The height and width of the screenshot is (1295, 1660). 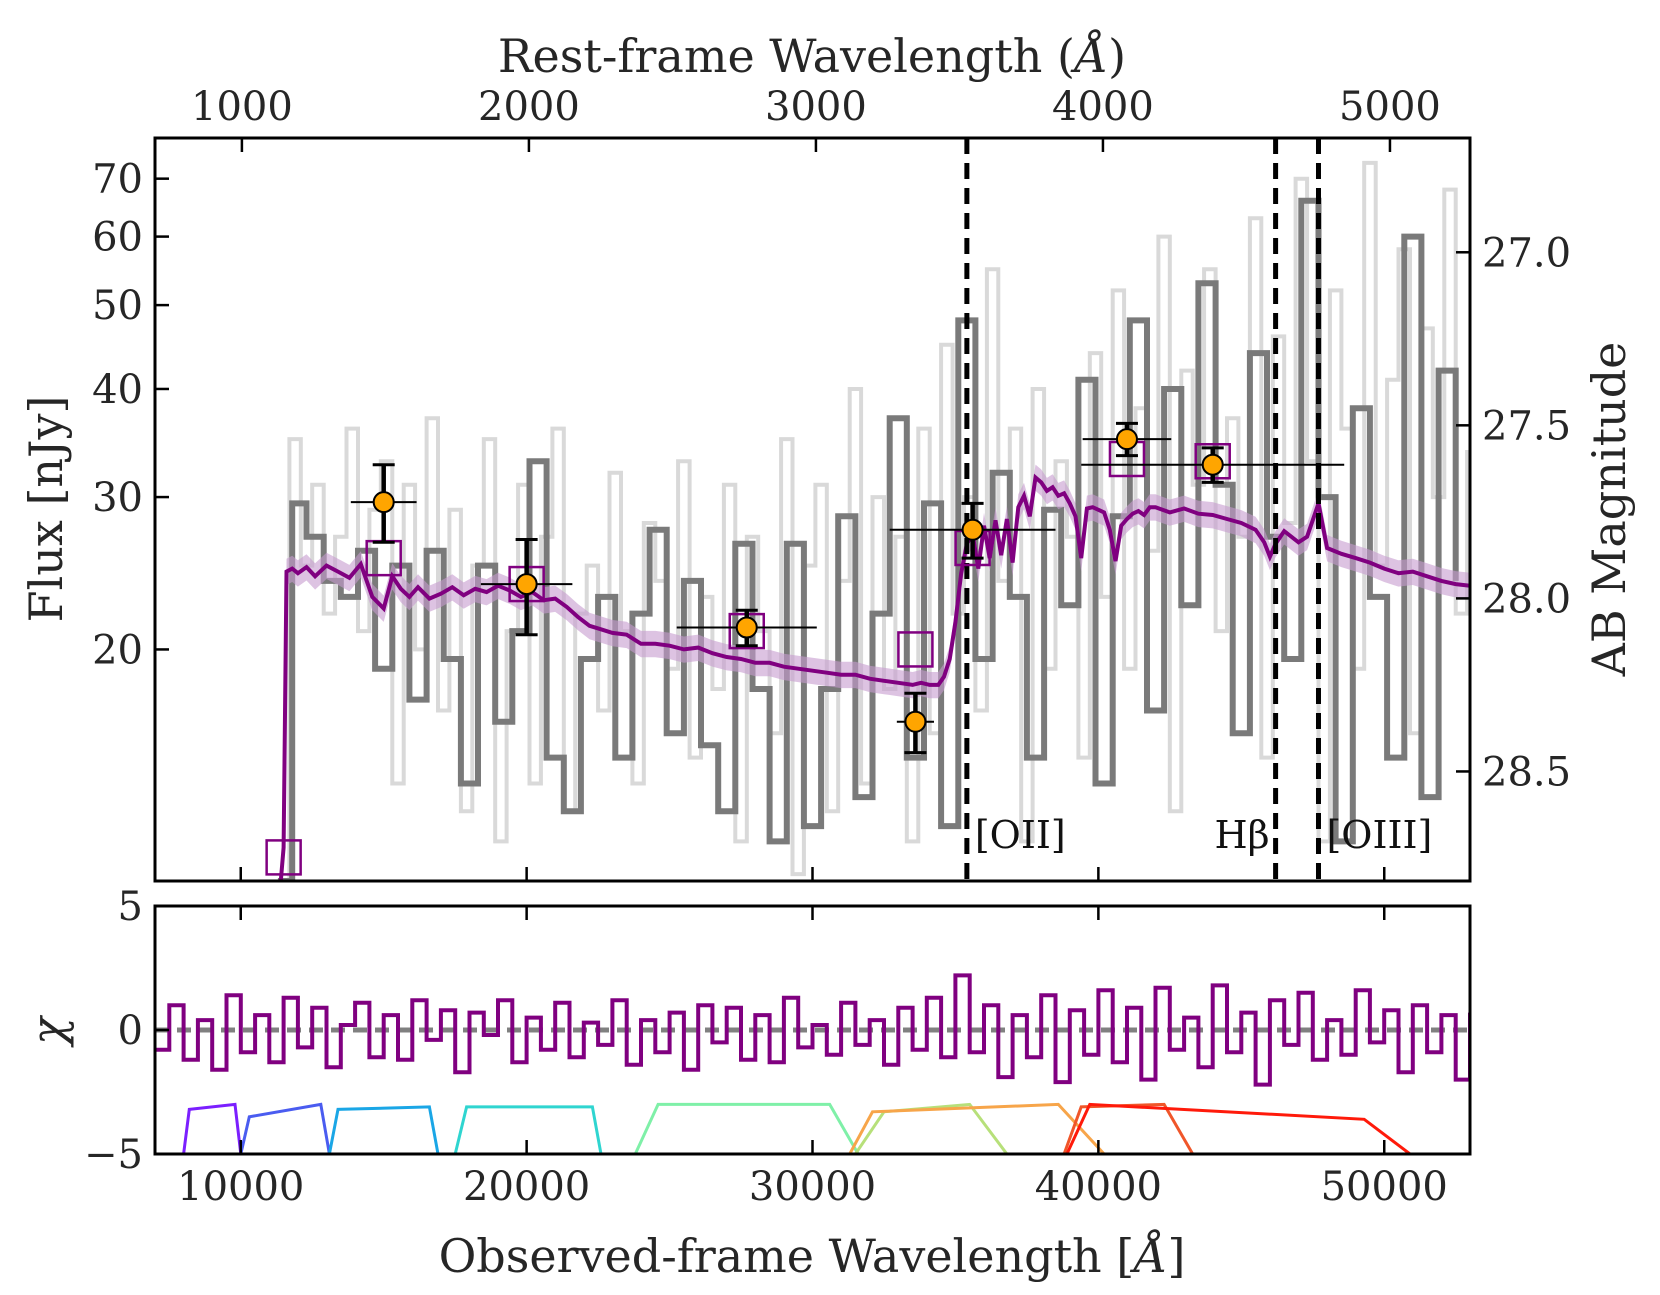 I want to click on x-tick-label: 30000, so click(x=812, y=1187).